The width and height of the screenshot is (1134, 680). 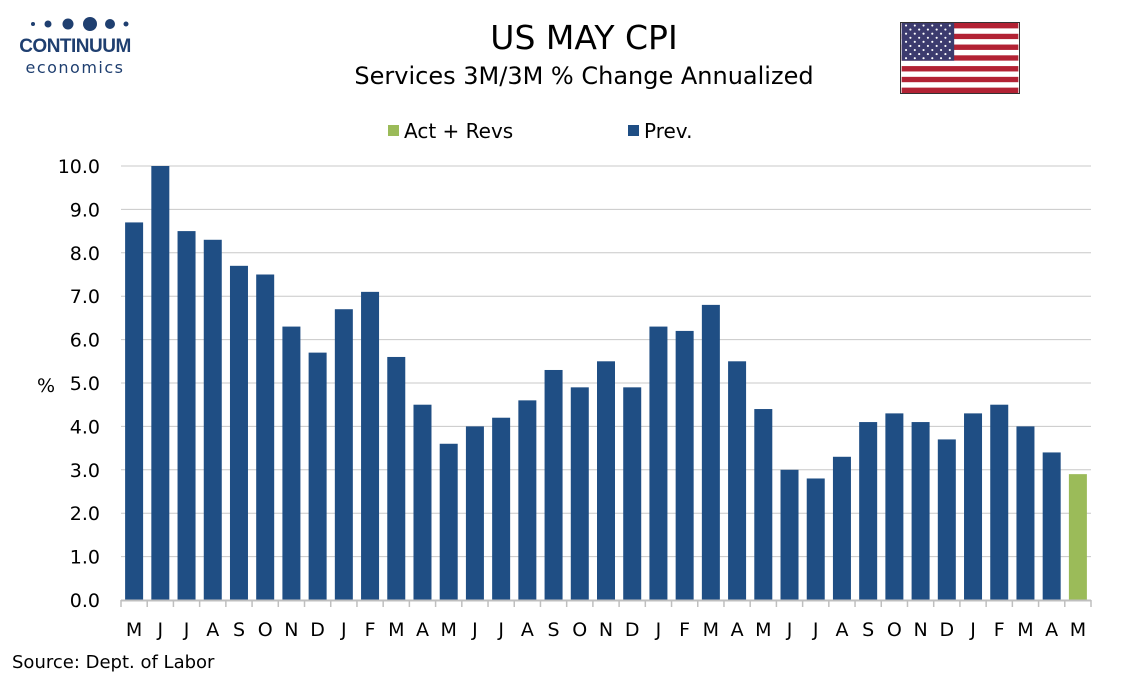 I want to click on y-tick-label: 0.0, so click(x=85, y=601).